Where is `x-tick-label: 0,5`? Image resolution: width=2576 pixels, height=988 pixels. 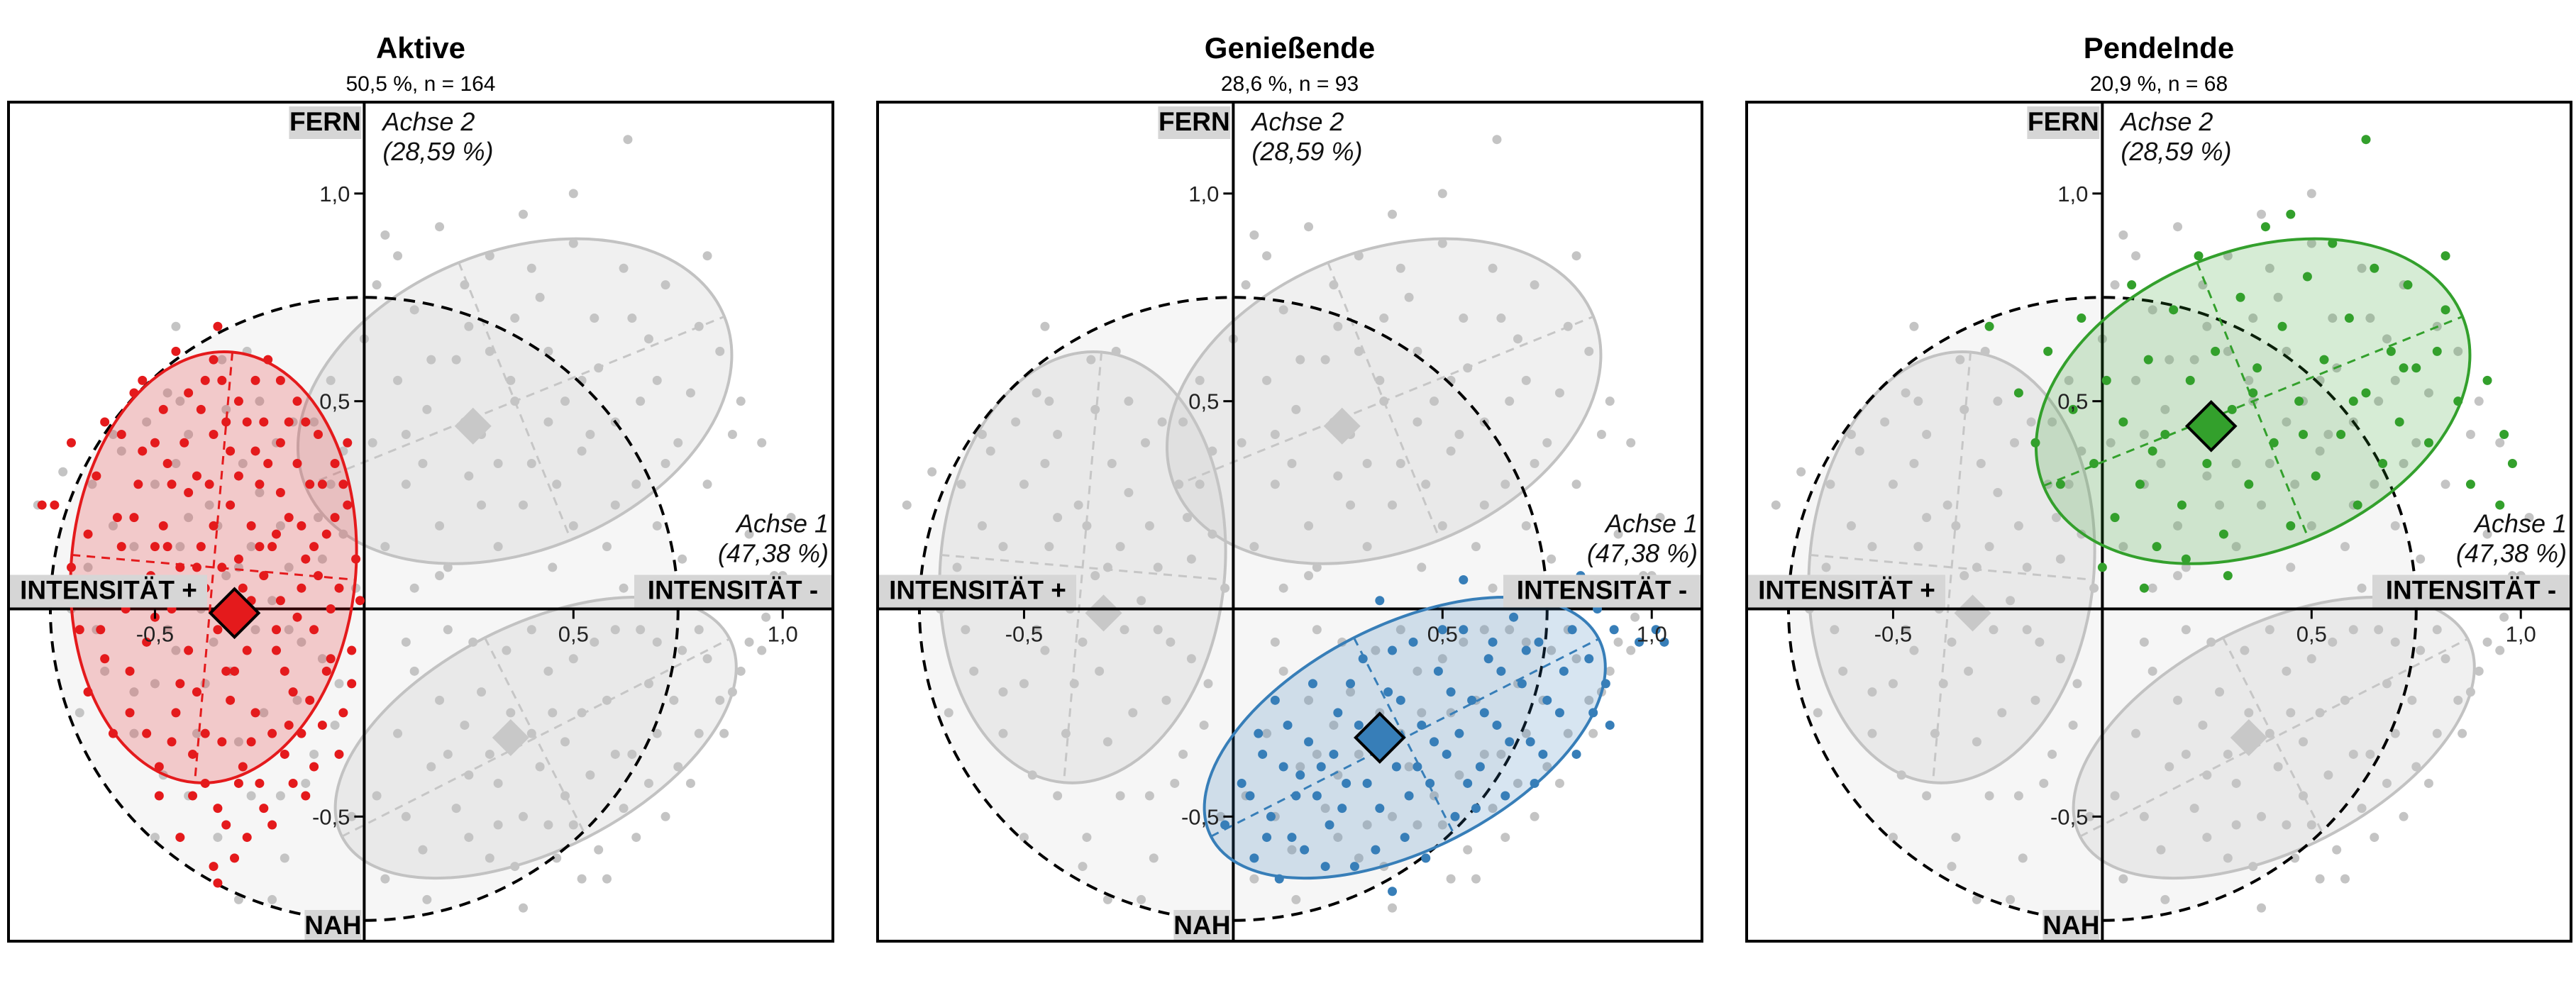
x-tick-label: 0,5 is located at coordinates (2311, 633).